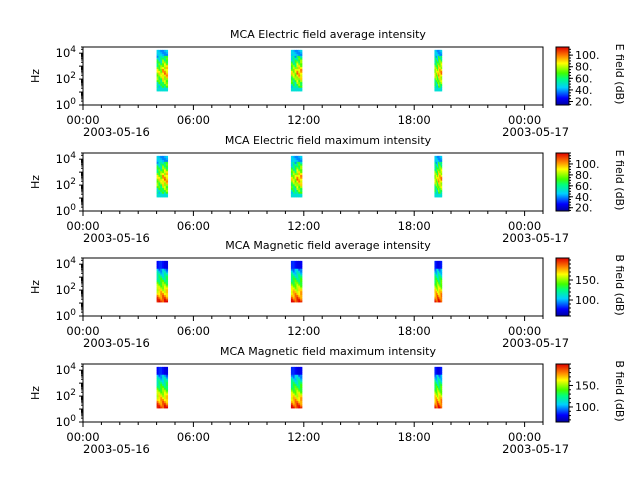  I want to click on y-axis-label: Hz, so click(35, 182).